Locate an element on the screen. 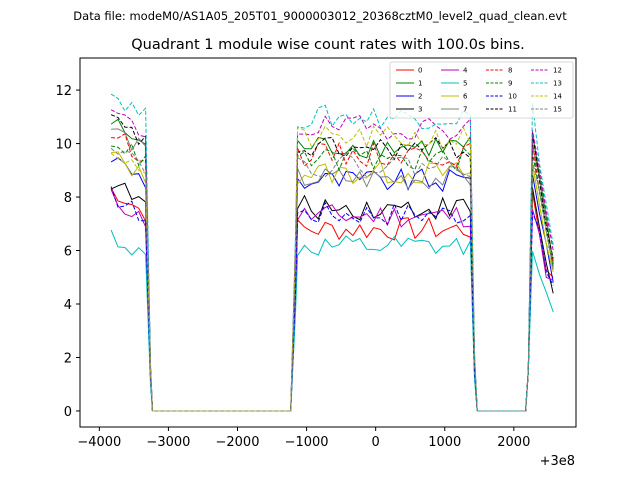  y-axis-ticks: 0 2 4 6 8 10 12 is located at coordinates (67, 252).